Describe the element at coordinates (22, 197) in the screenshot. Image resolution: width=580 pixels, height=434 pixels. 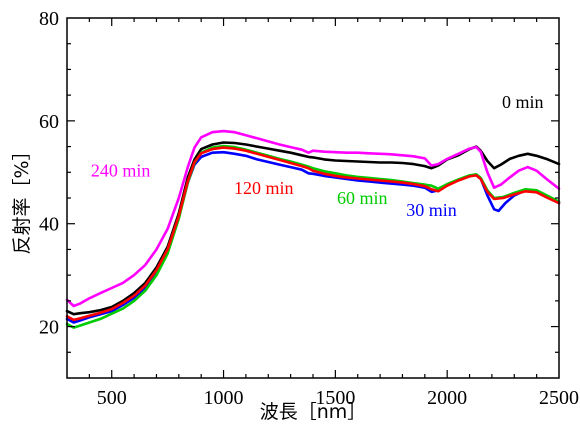
I see `y-axis-title: 反射率［%］` at that location.